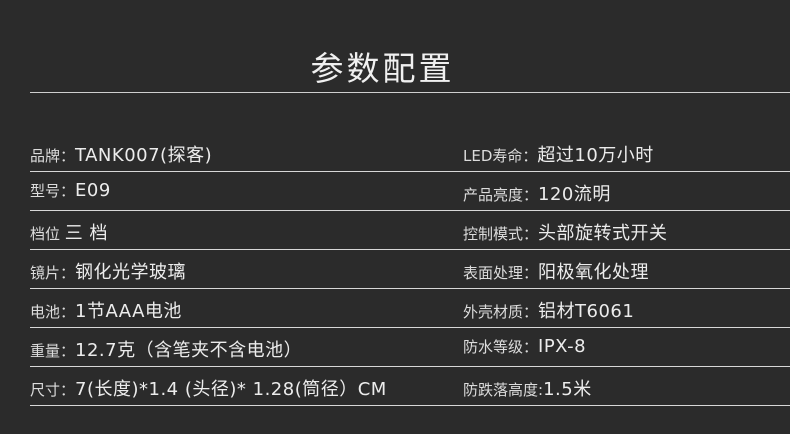 The width and height of the screenshot is (790, 434). Describe the element at coordinates (410, 191) in the screenshot. I see `spec-row: 型号：E09 产品亮度：120流明` at that location.